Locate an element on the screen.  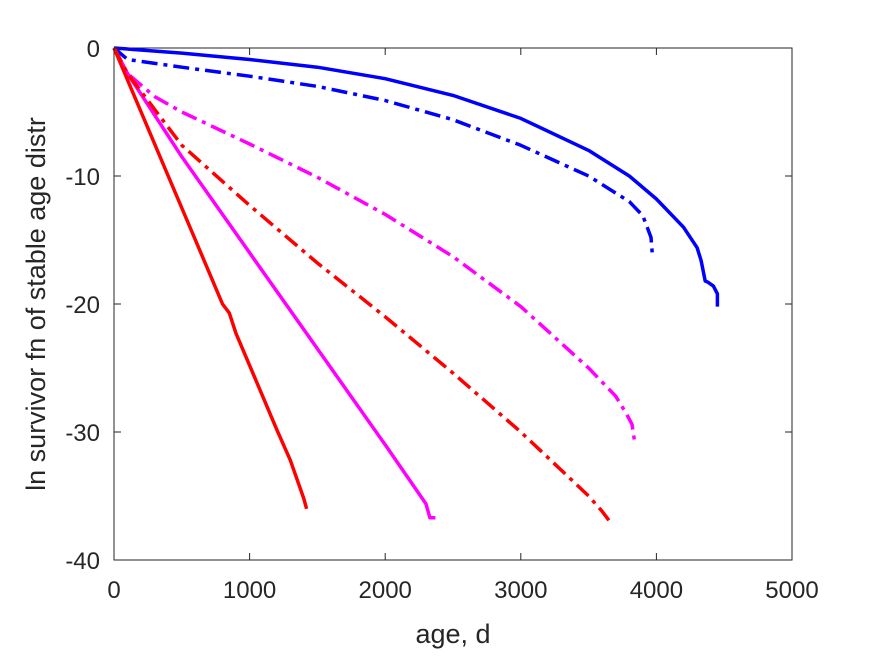
y-axis-label: ln survivor fn of stable age distr is located at coordinates (36, 304).